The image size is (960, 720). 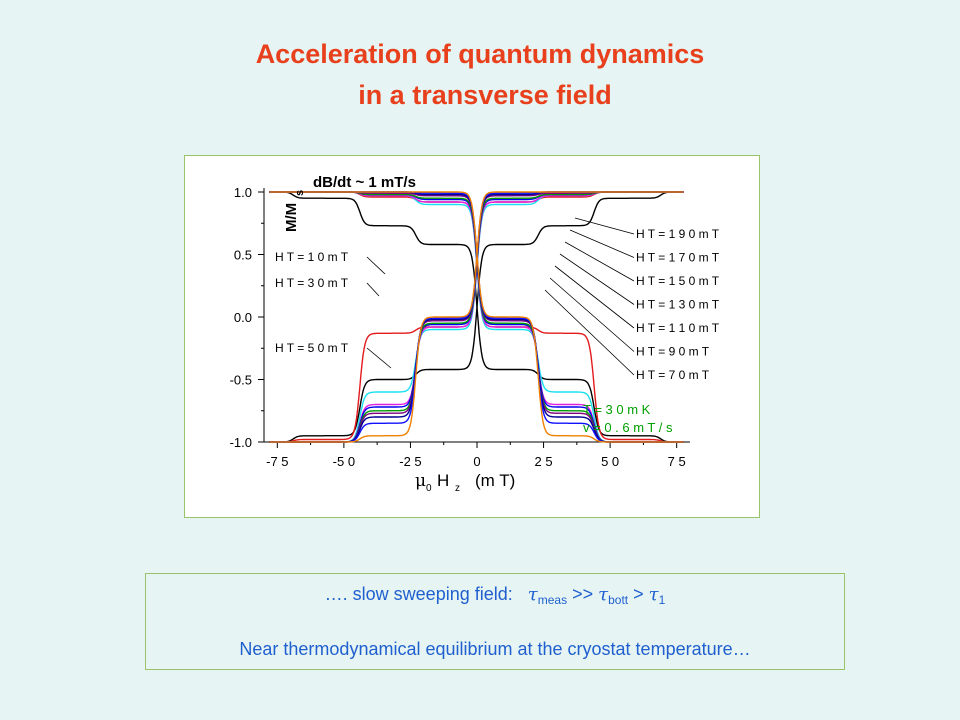 I want to click on x-tick-label: -5 0, so click(x=344, y=461).